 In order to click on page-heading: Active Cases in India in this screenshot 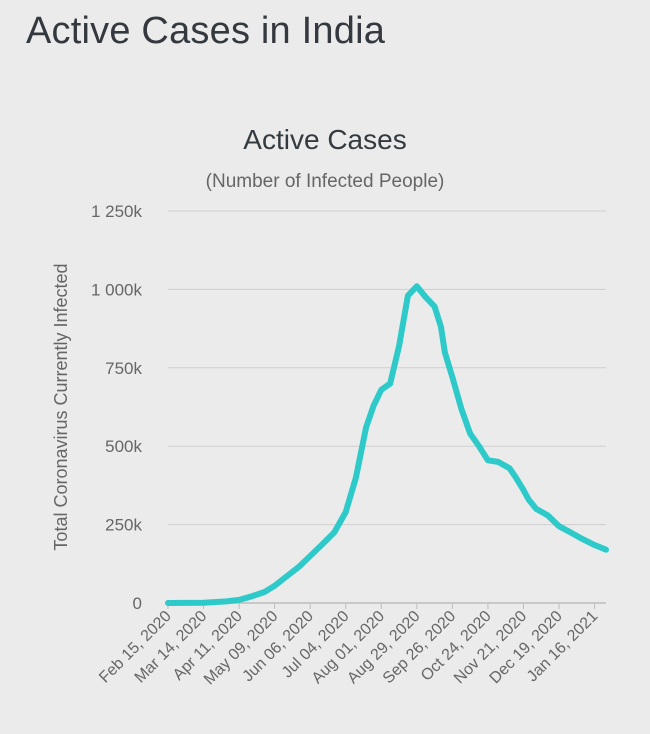, I will do `click(206, 31)`.